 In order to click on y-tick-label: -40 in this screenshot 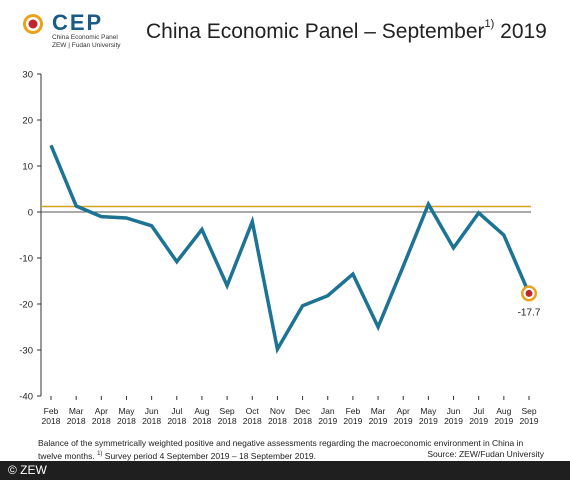, I will do `click(26, 397)`.